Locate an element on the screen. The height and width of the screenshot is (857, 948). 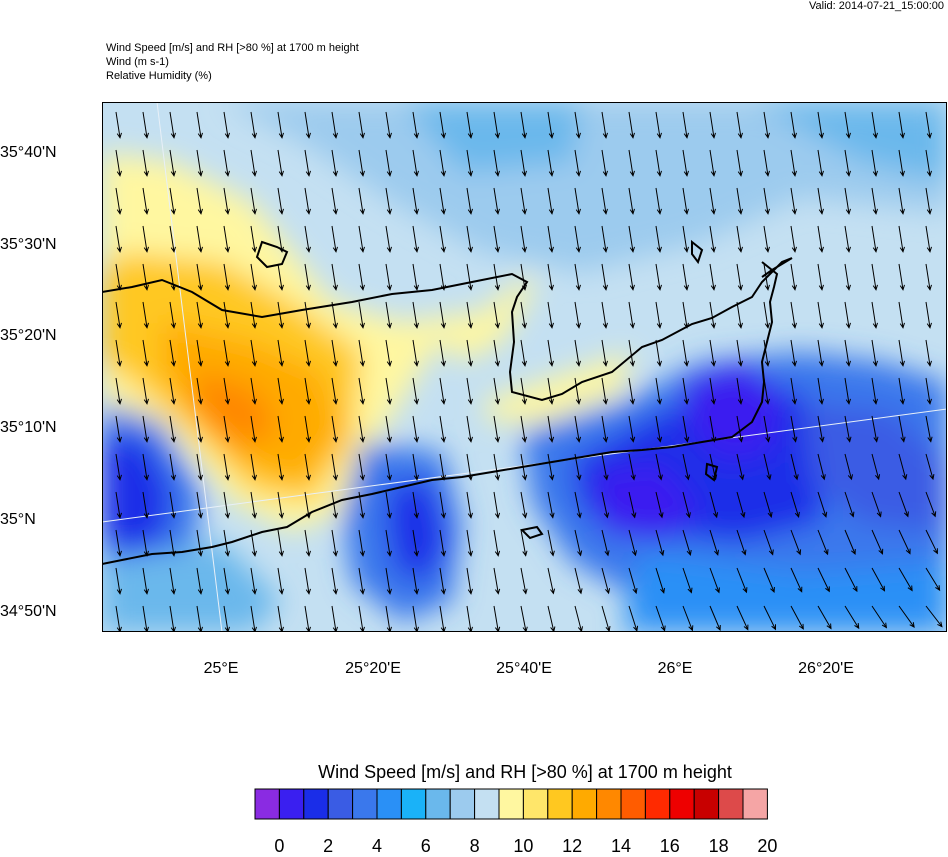
lat-label-2: 35°20'N is located at coordinates (28, 335).